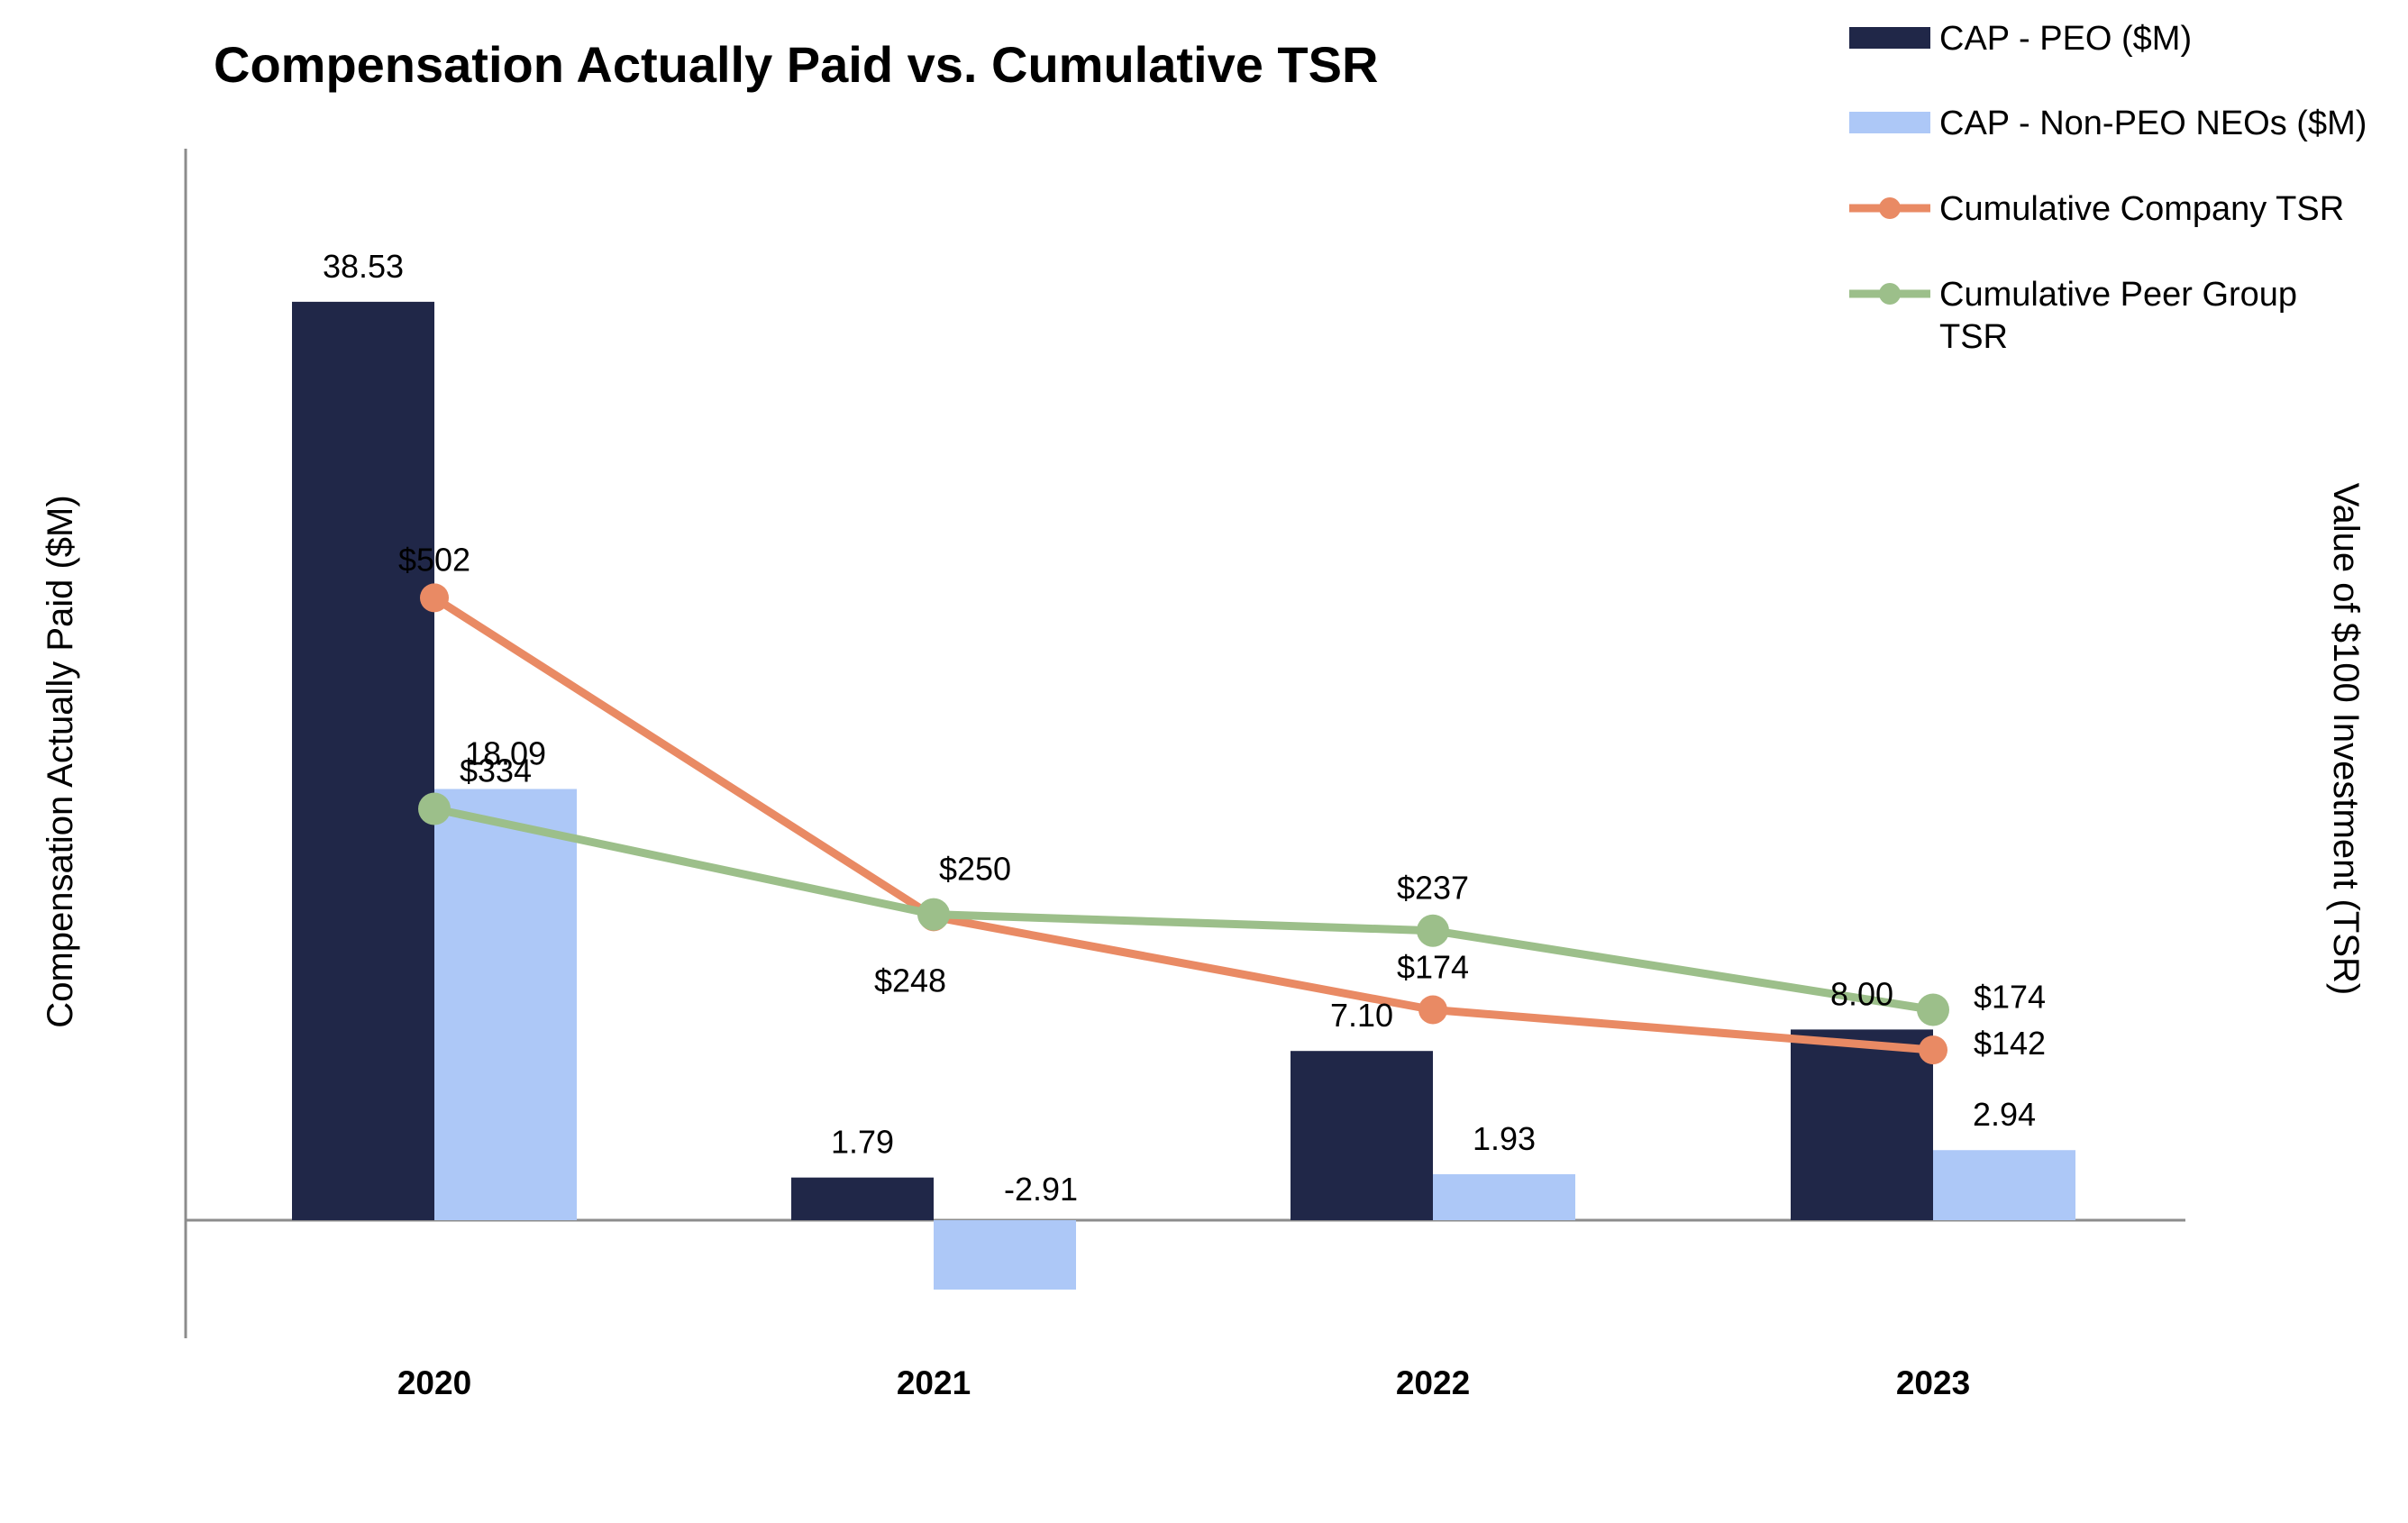 Image resolution: width=2408 pixels, height=1523 pixels. What do you see at coordinates (2004, 1114) in the screenshot?
I see `bar-label-non-peo-2023: 2.94` at bounding box center [2004, 1114].